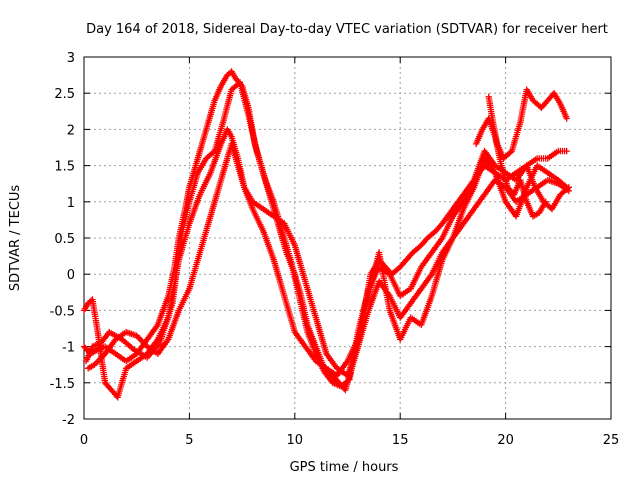 The image size is (640, 480). Describe the element at coordinates (84, 440) in the screenshot. I see `x-tick-label: 0` at that location.